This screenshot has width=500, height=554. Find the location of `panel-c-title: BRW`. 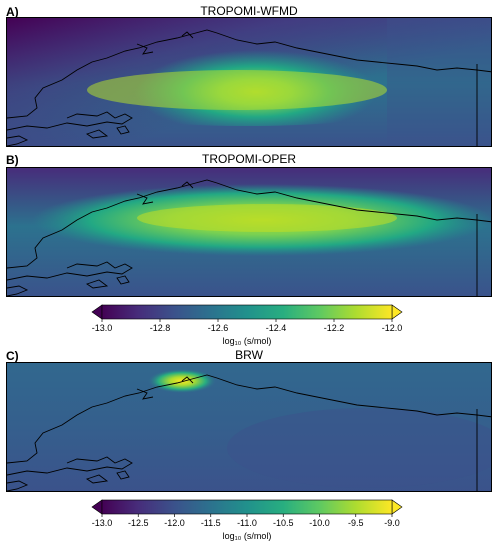

panel-c-title: BRW is located at coordinates (249, 355).